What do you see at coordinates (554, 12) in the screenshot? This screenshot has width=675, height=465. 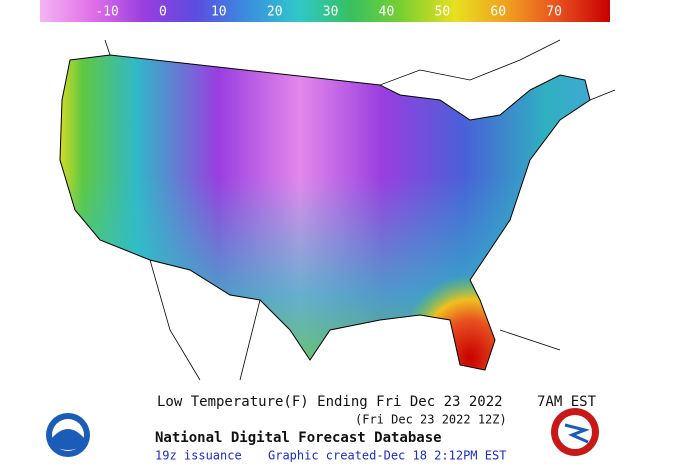 I see `colorbar-tick-label: 70` at bounding box center [554, 12].